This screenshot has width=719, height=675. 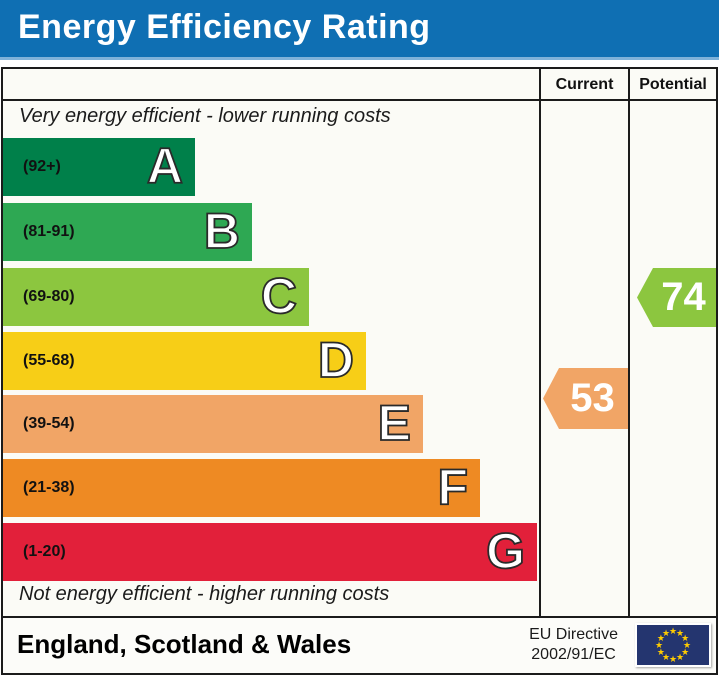 I want to click on band-c-range: (69-80), so click(x=49, y=296).